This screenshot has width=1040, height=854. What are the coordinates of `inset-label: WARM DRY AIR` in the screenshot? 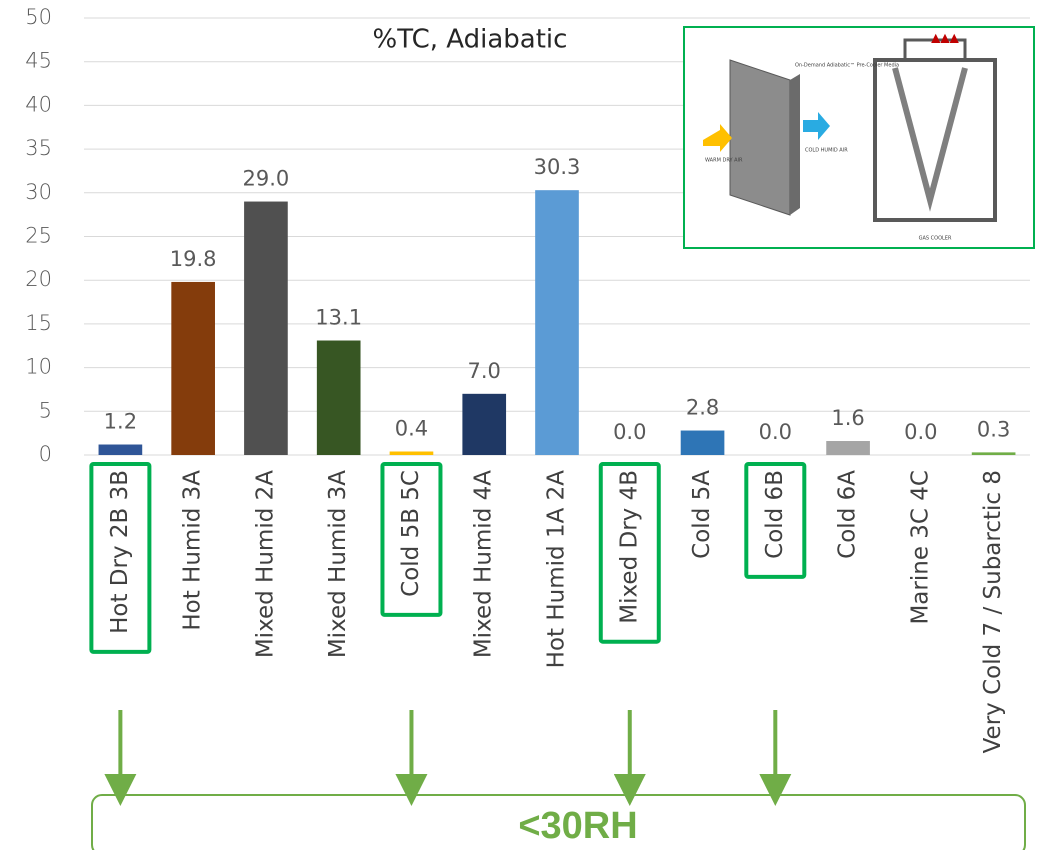 It's located at (724, 161).